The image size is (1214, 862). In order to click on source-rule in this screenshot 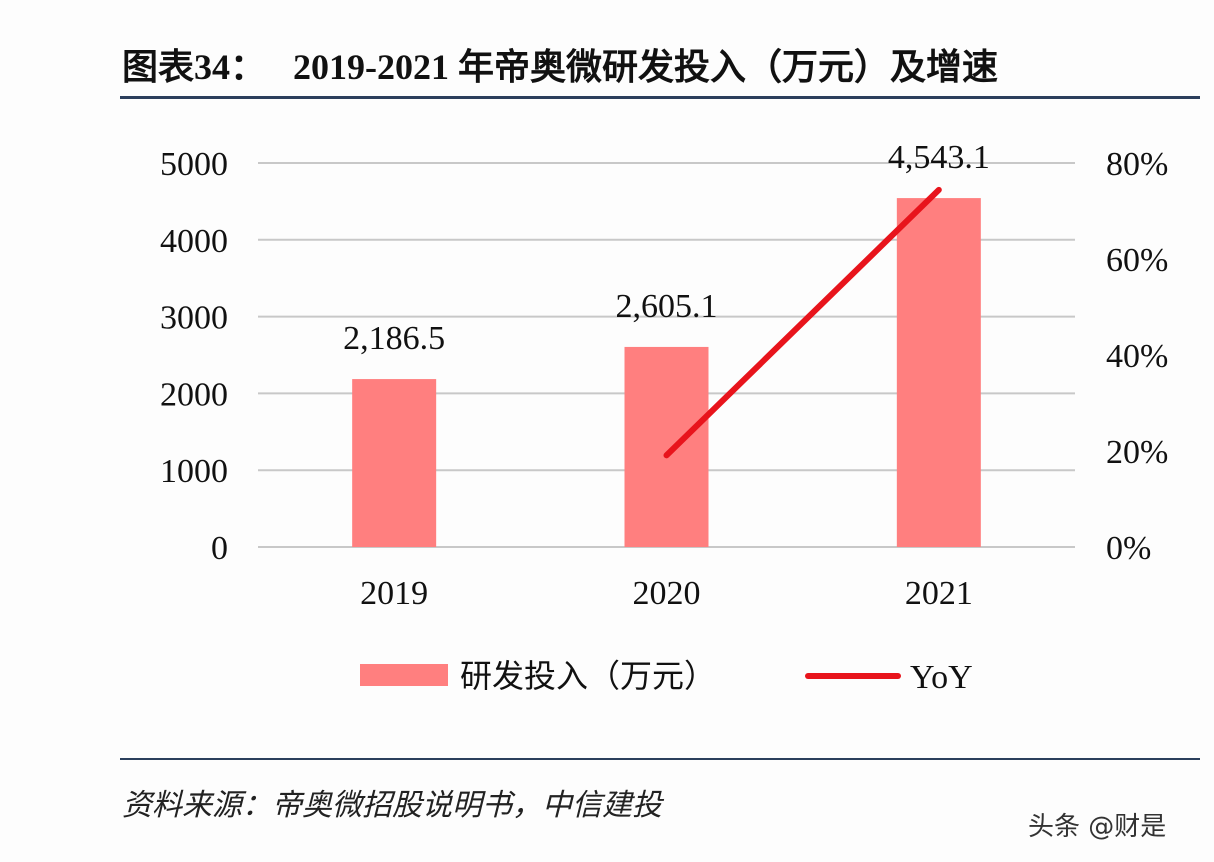, I will do `click(660, 759)`.